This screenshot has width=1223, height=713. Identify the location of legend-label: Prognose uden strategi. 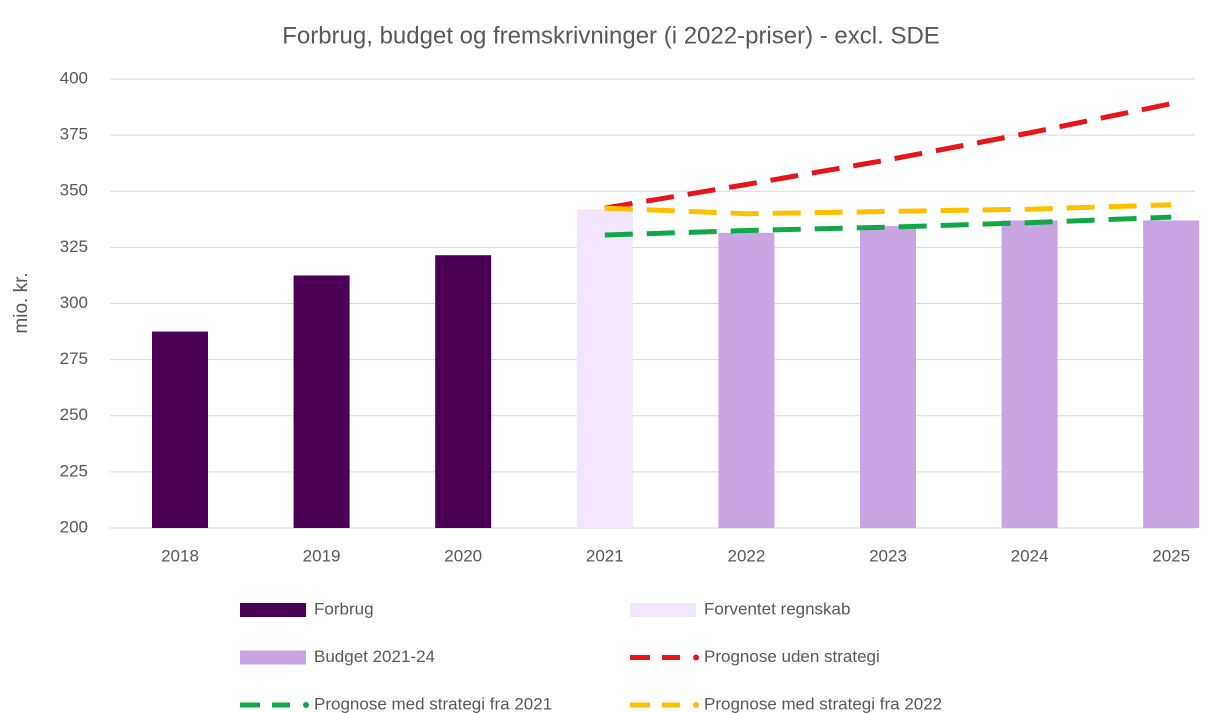
(792, 656).